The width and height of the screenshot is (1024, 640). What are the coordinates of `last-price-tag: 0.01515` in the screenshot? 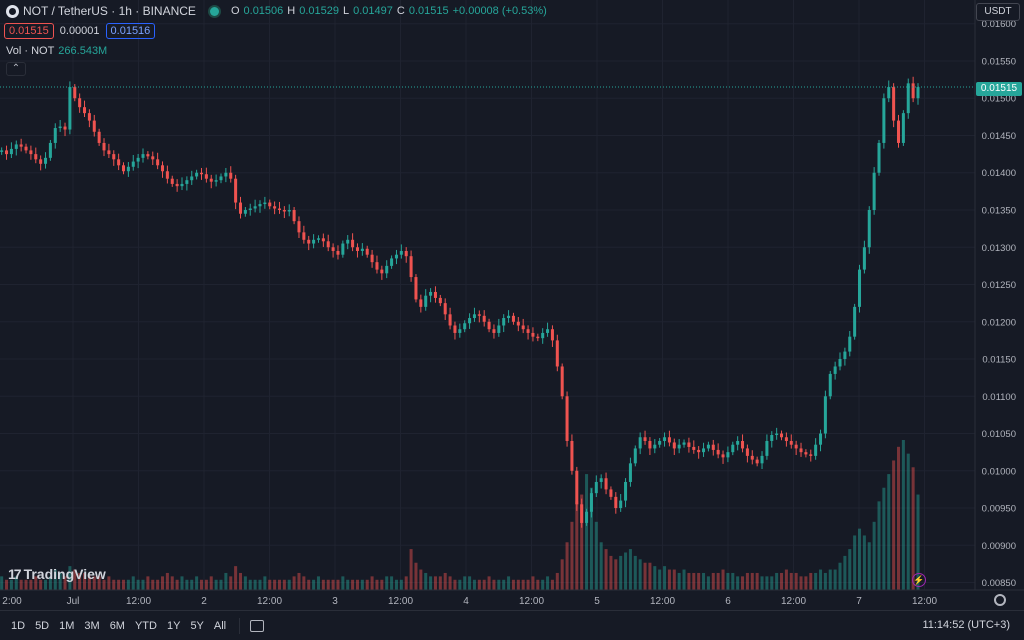 It's located at (999, 89).